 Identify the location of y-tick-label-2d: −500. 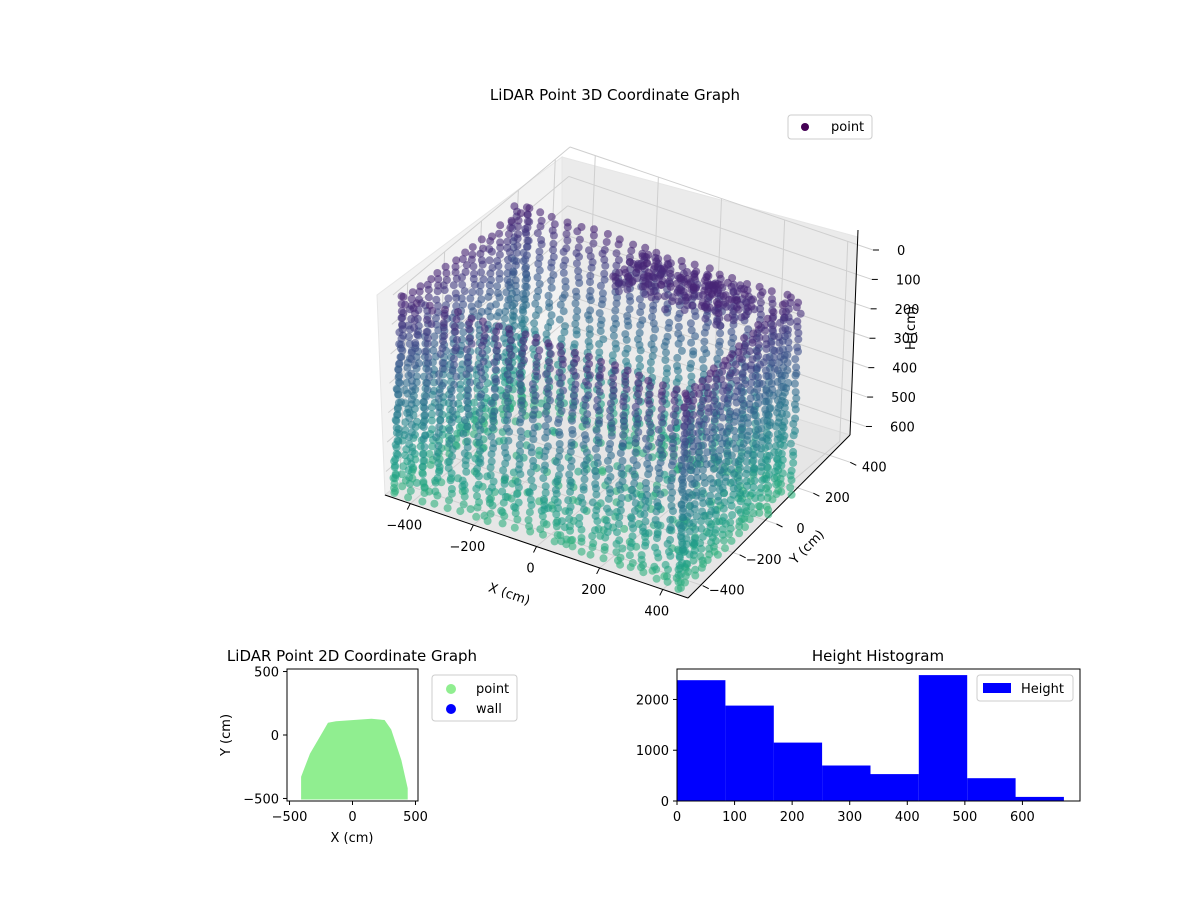
(261, 799).